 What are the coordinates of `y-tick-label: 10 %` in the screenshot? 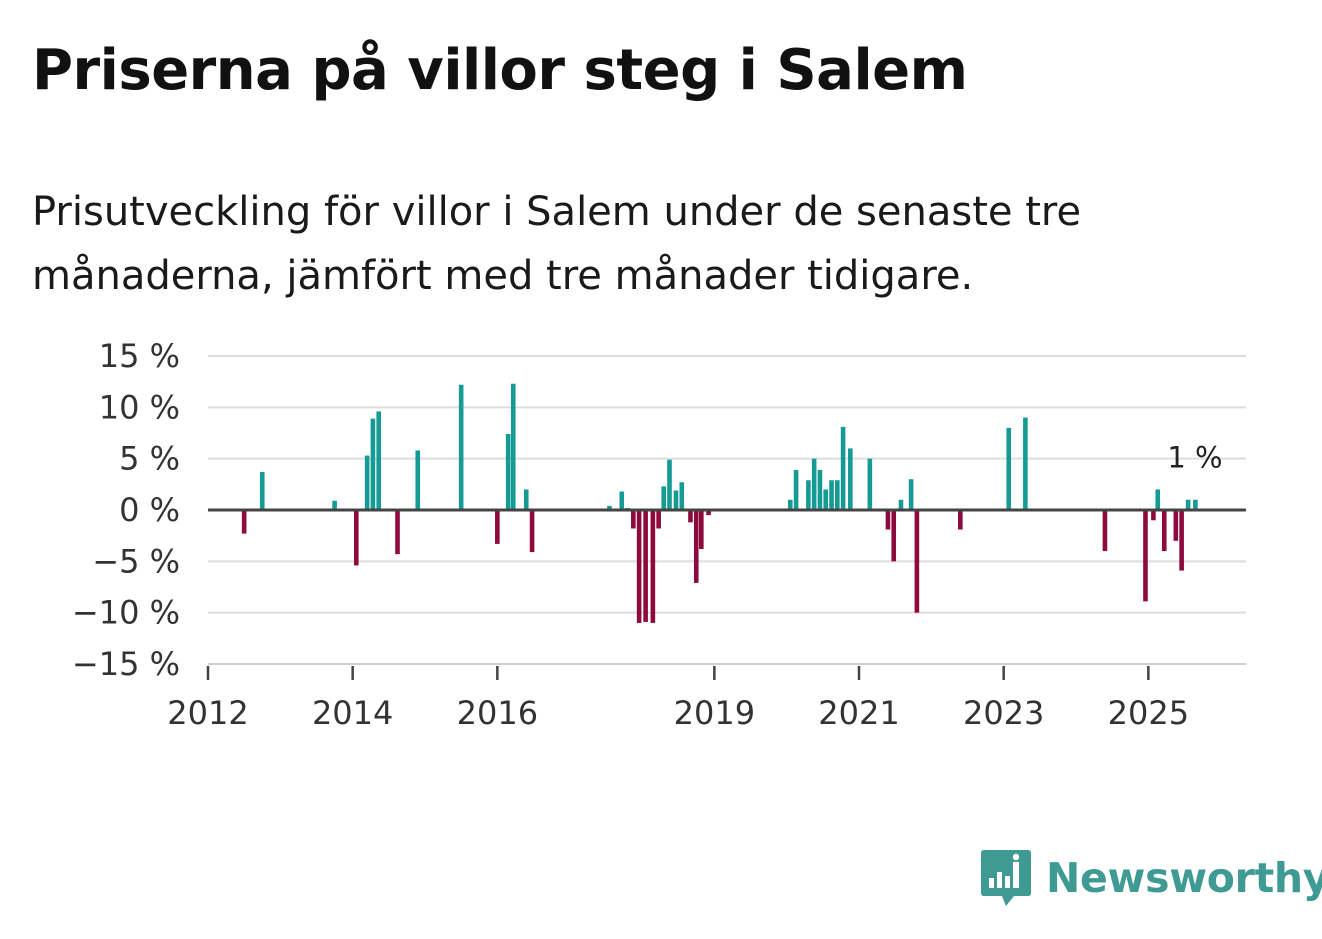 It's located at (139, 407).